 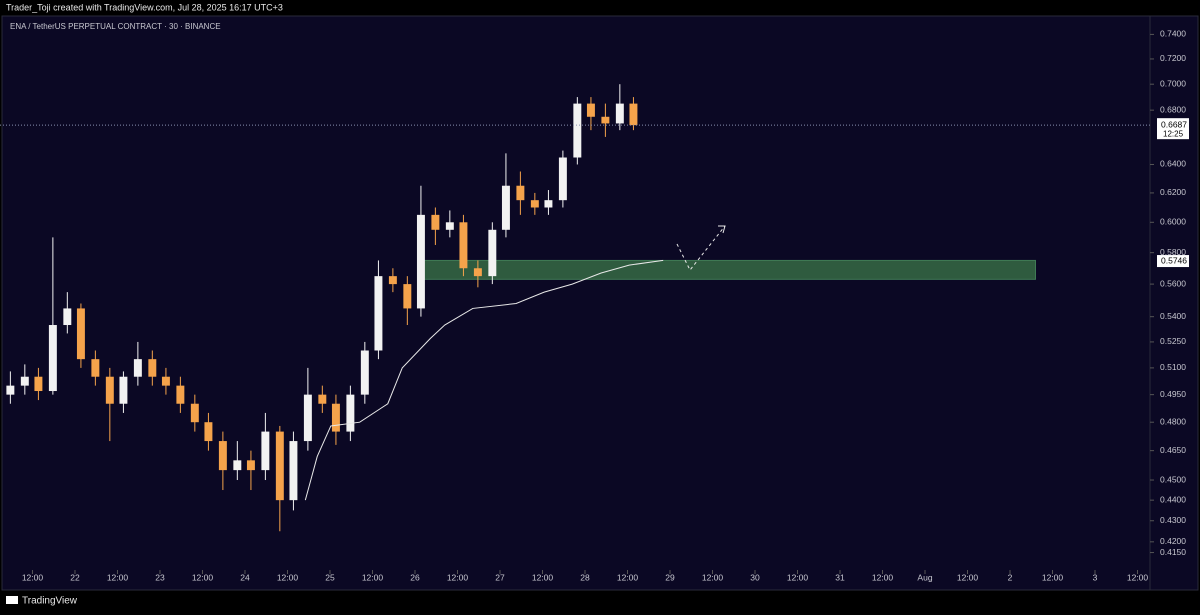 I want to click on zone-price-label: 0.5746, so click(x=1174, y=260).